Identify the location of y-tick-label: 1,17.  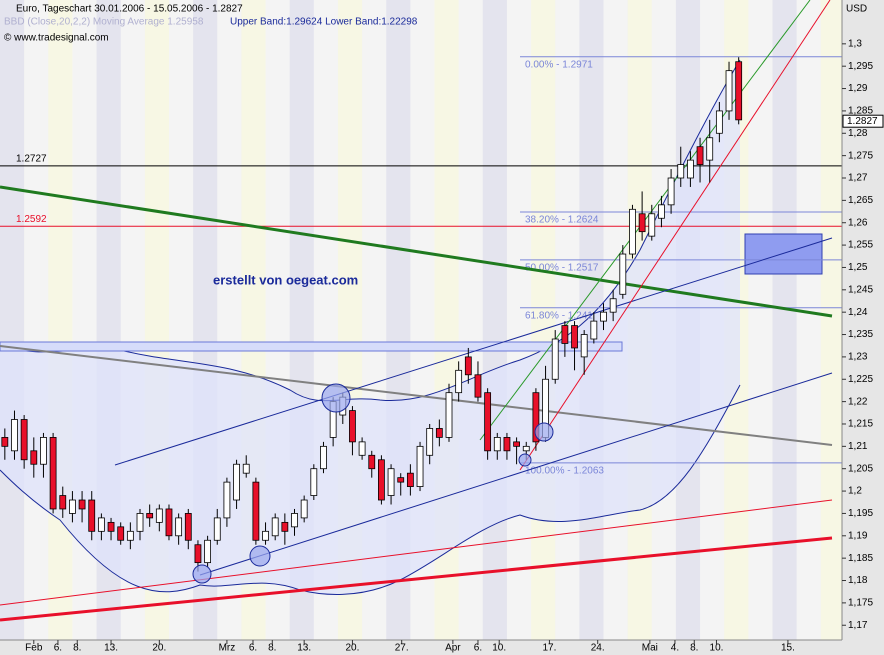
(858, 625).